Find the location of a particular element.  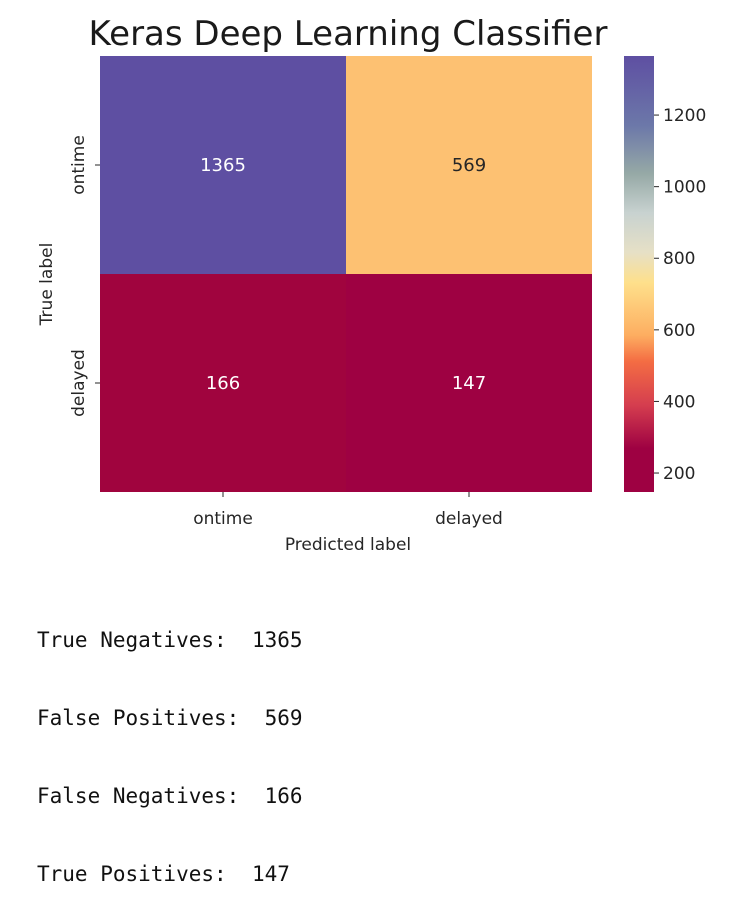

colorbar-tick-label: 800 is located at coordinates (679, 259).